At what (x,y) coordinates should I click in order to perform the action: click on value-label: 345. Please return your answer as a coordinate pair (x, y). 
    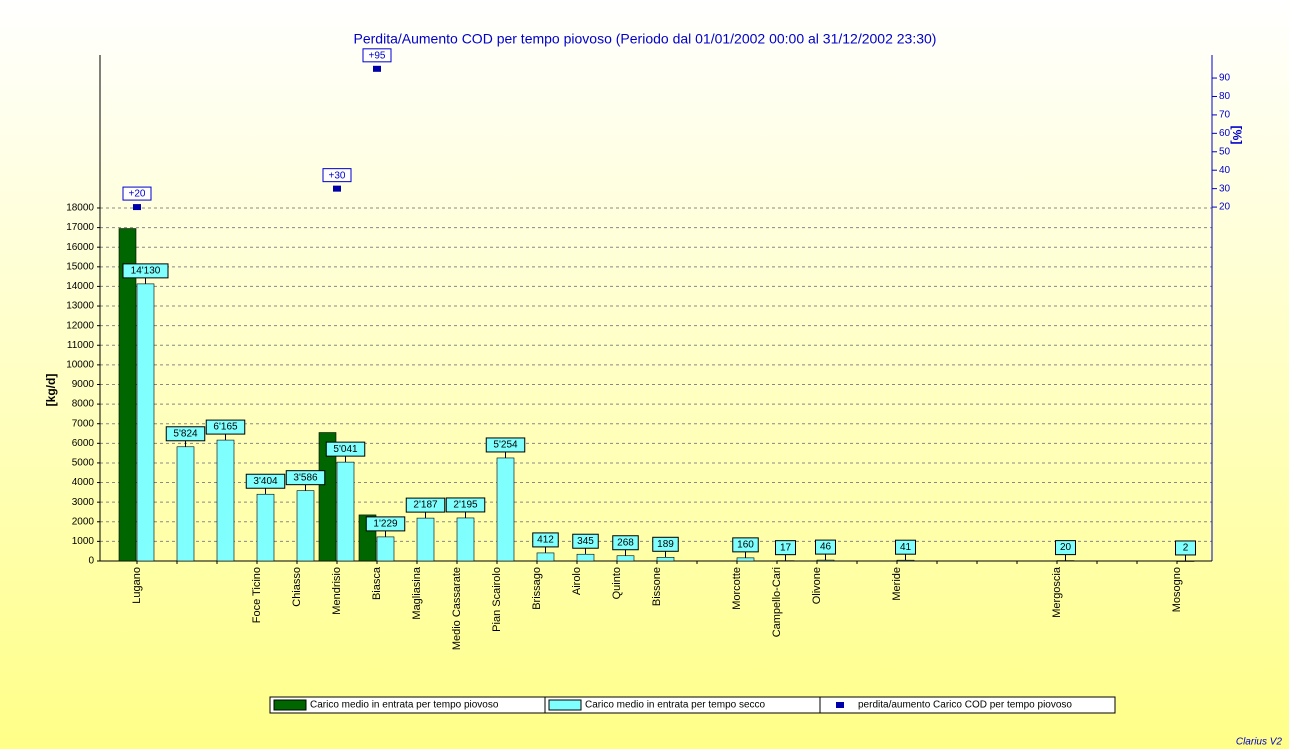
    Looking at the image, I should click on (585, 541).